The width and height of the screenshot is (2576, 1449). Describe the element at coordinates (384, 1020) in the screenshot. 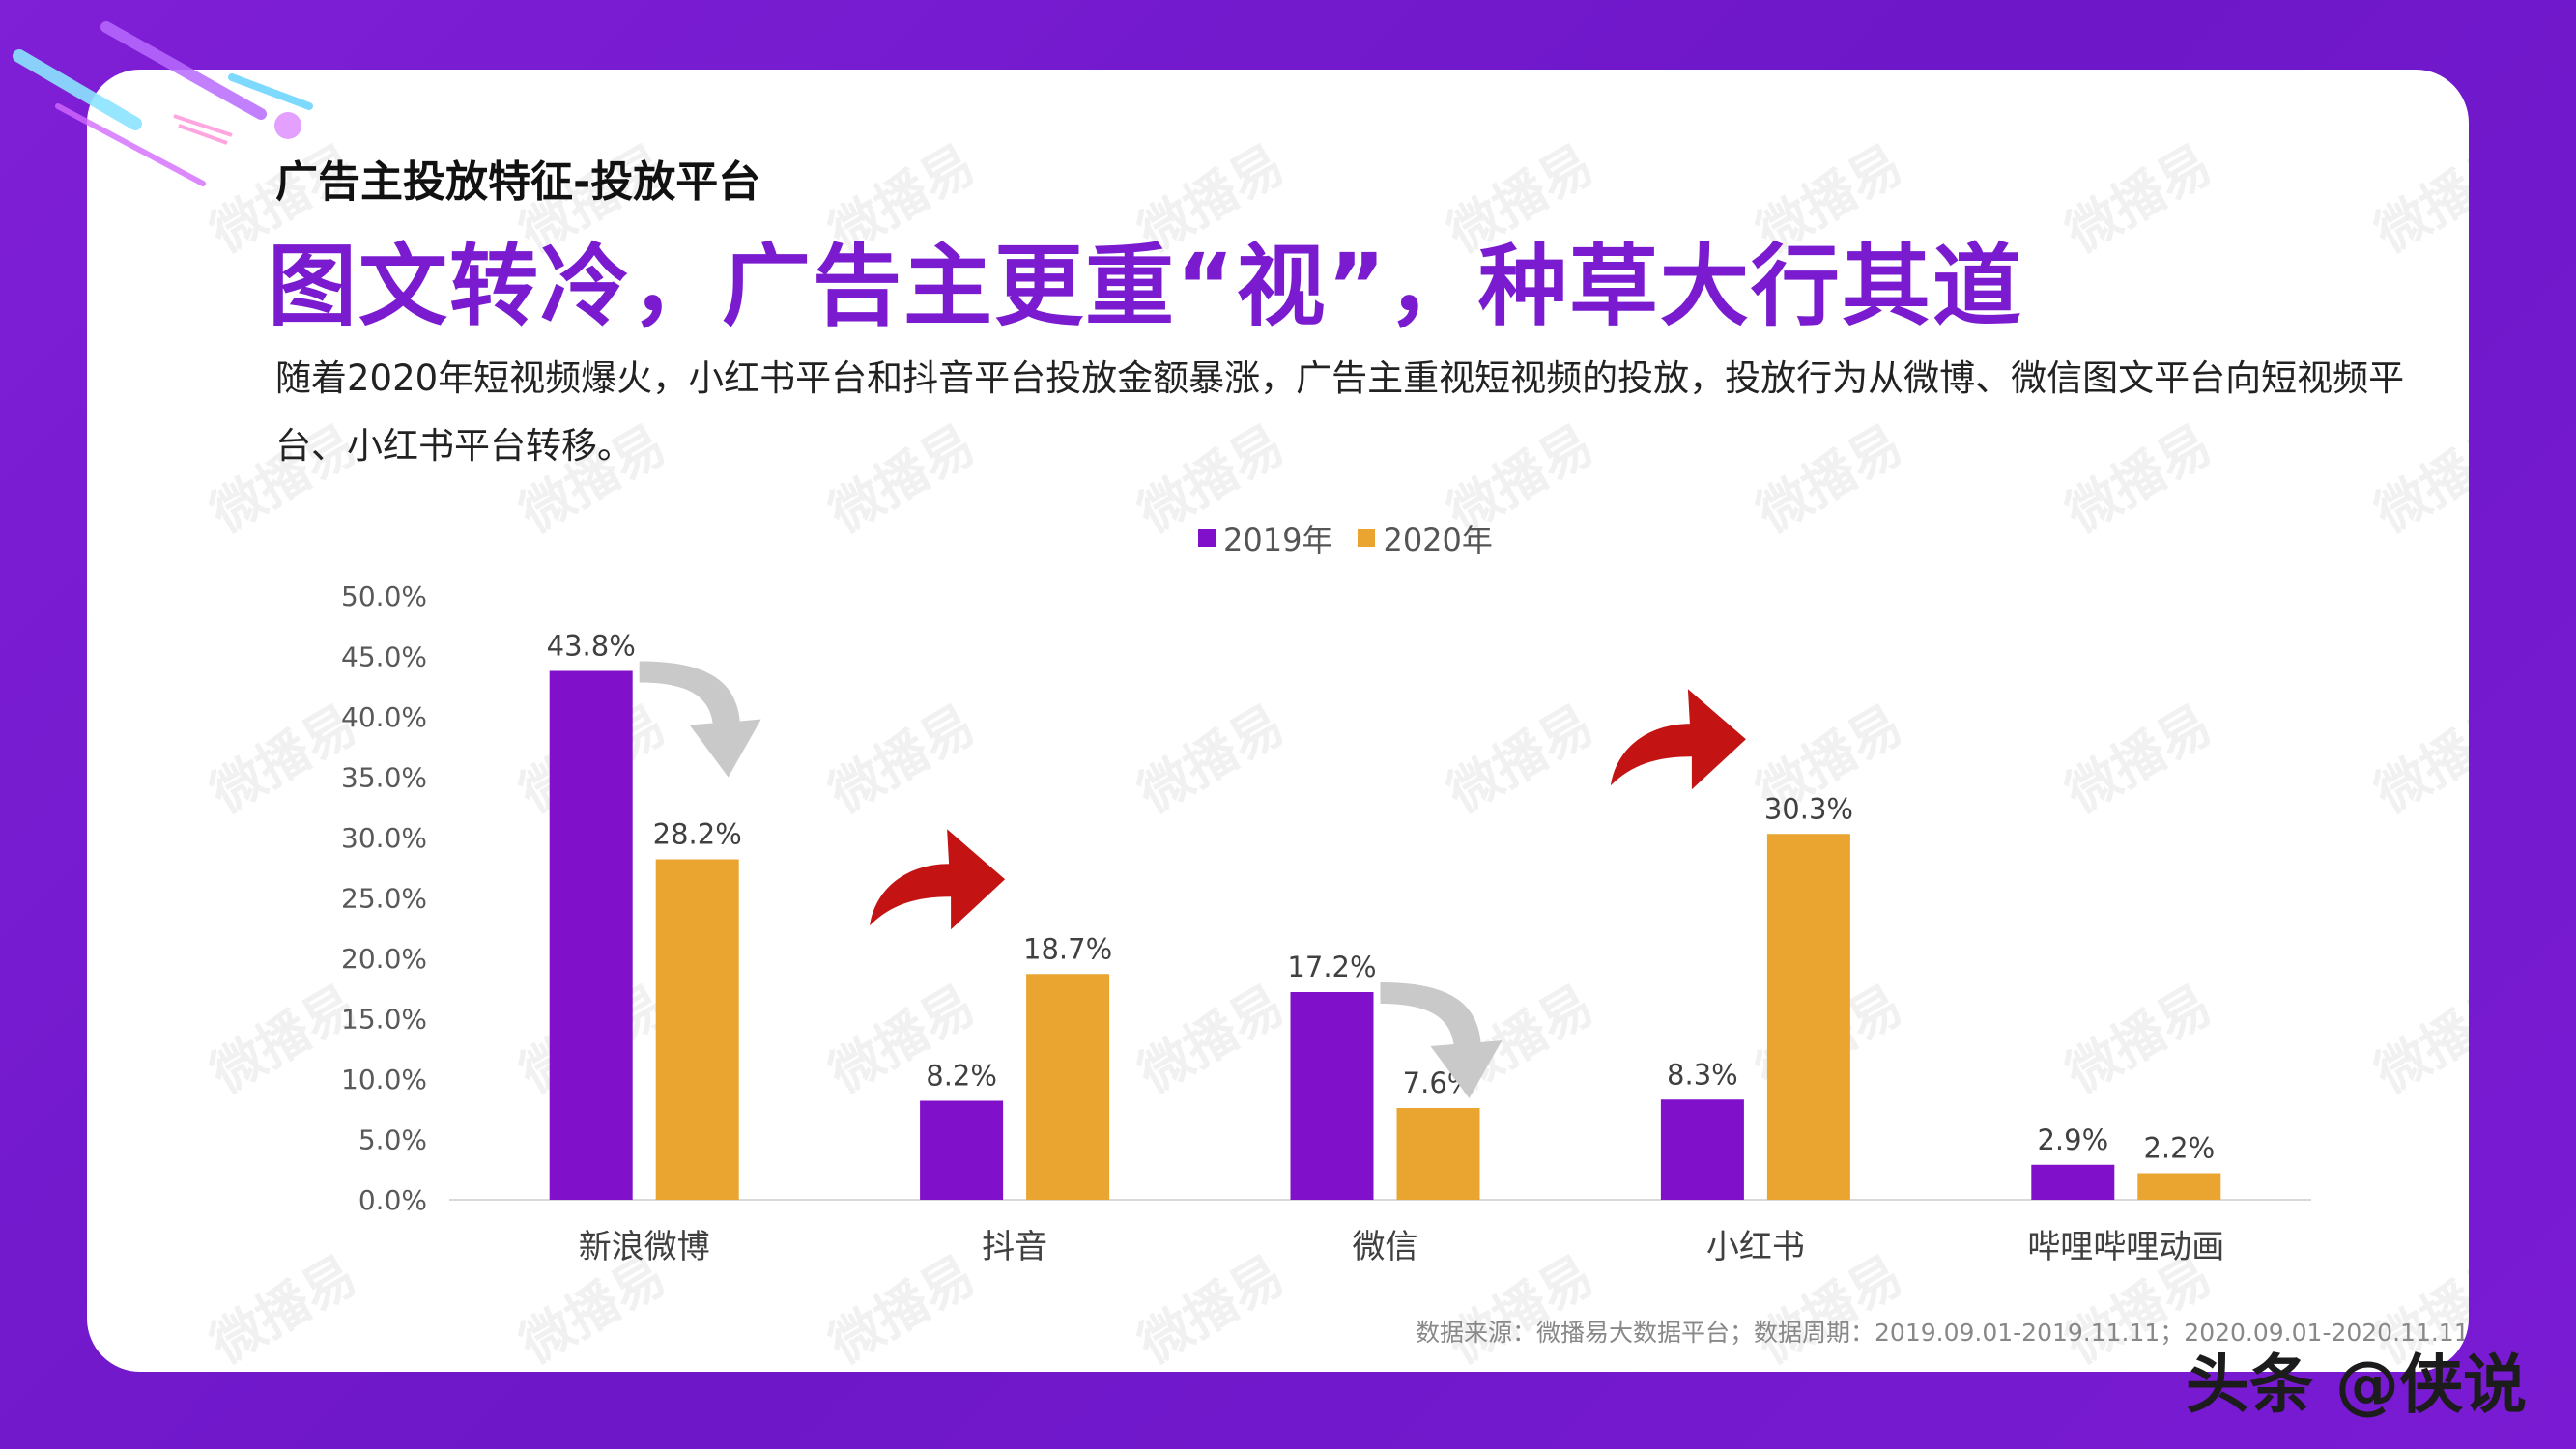

I see `y-tick-label: 15.0%` at that location.